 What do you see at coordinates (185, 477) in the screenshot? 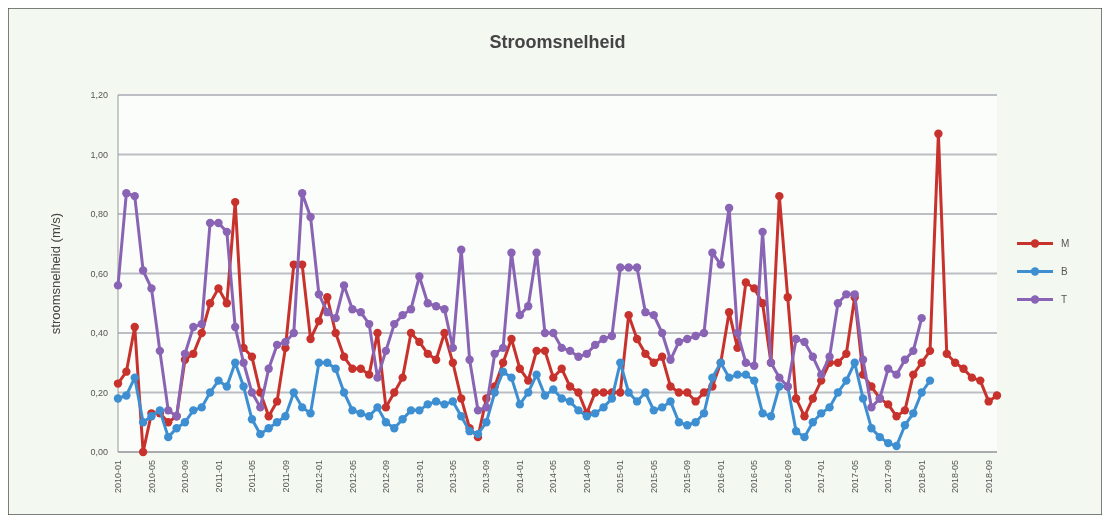
I see `x-tick-label: 2010-09` at bounding box center [185, 477].